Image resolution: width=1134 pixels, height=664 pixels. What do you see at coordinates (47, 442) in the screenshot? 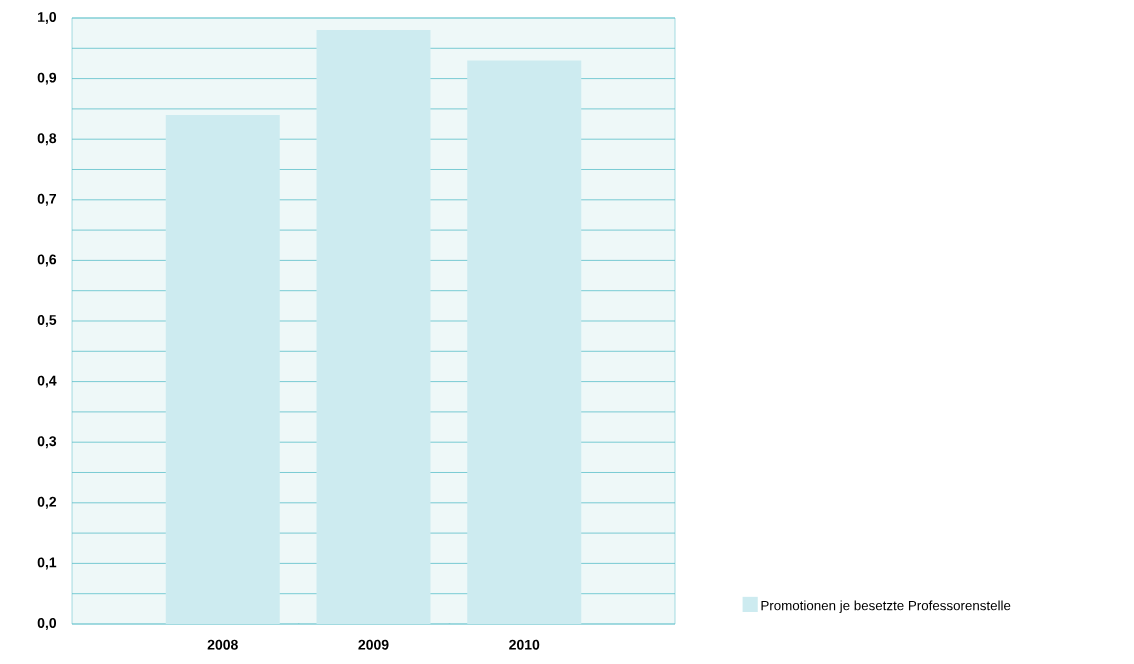
I see `y-tick-label: 0,3` at bounding box center [47, 442].